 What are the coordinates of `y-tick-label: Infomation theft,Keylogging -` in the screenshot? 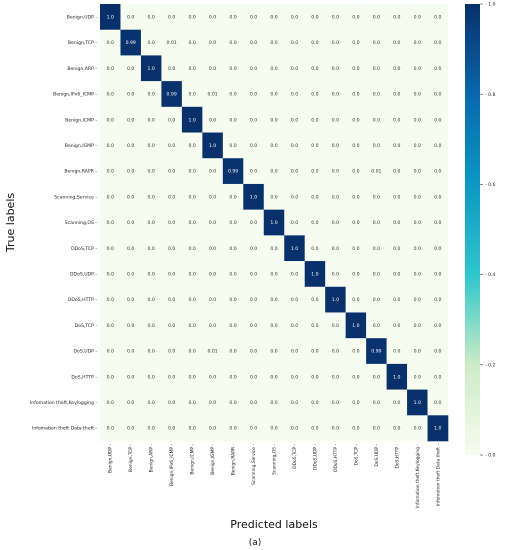 It's located at (63, 403).